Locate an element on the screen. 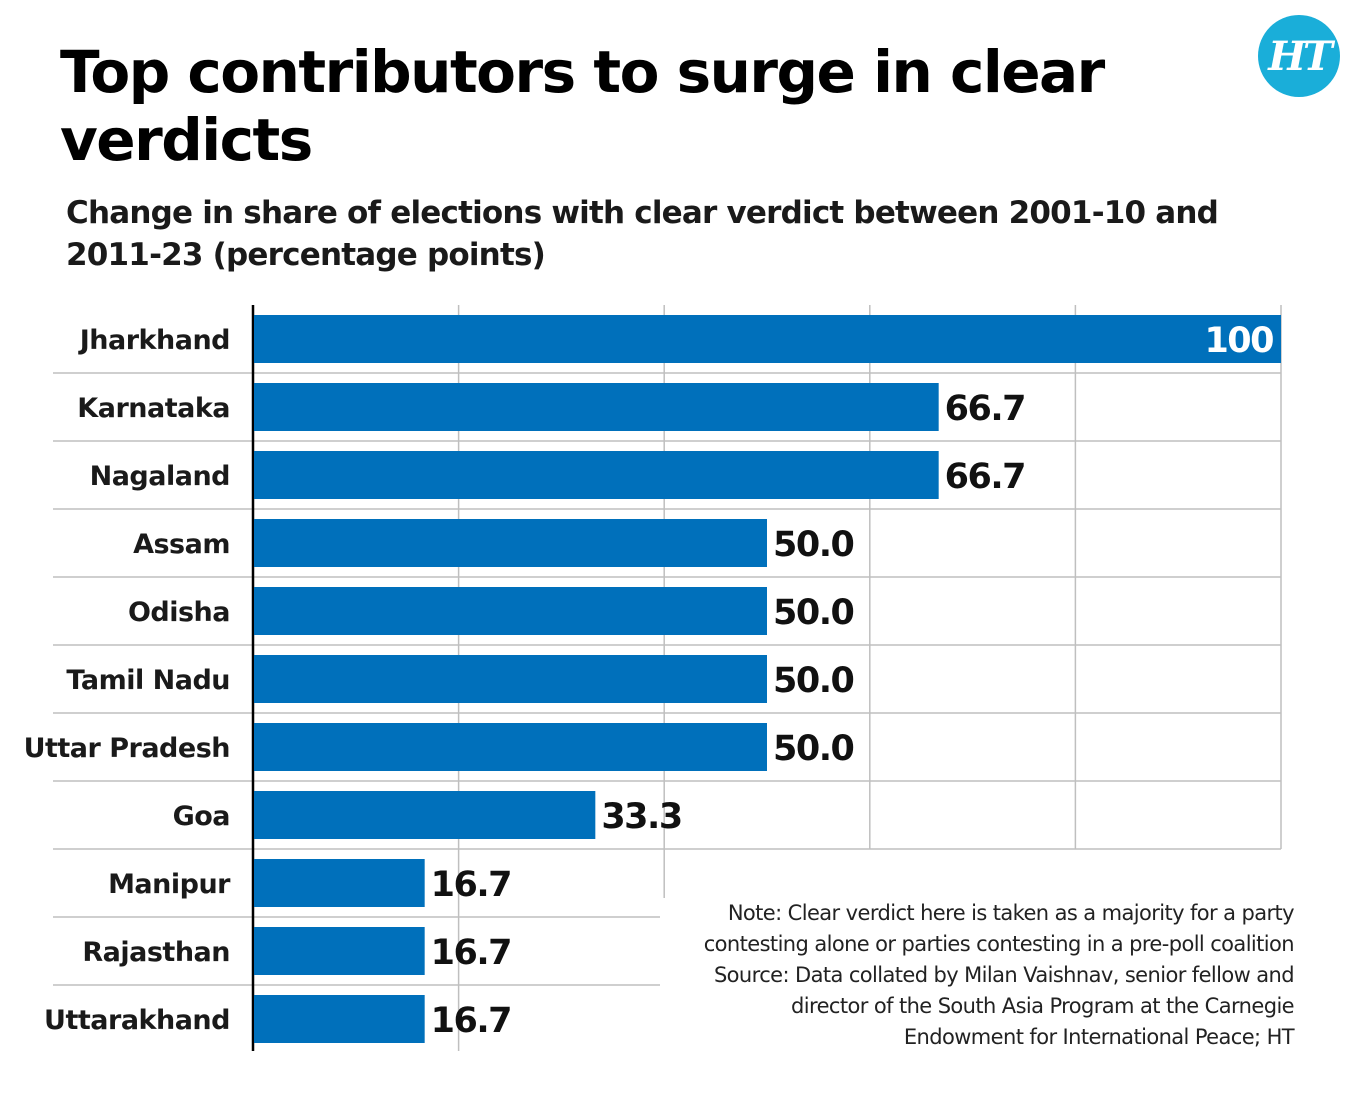 This screenshot has height=1095, width=1357. ht-logo: HT is located at coordinates (1299, 56).